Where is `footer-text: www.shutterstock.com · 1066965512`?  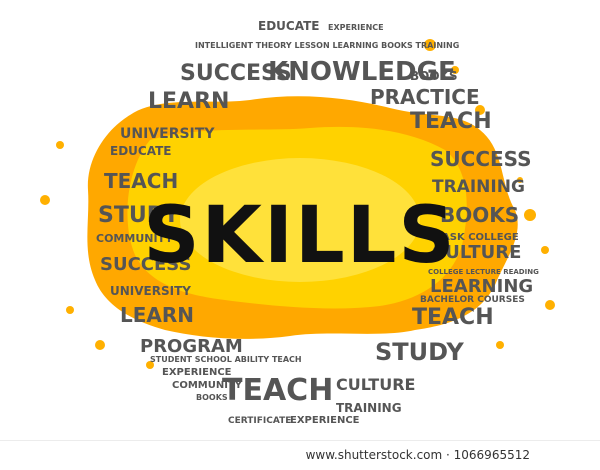
footer-text: www.shutterstock.com · 1066965512 is located at coordinates (417, 455).